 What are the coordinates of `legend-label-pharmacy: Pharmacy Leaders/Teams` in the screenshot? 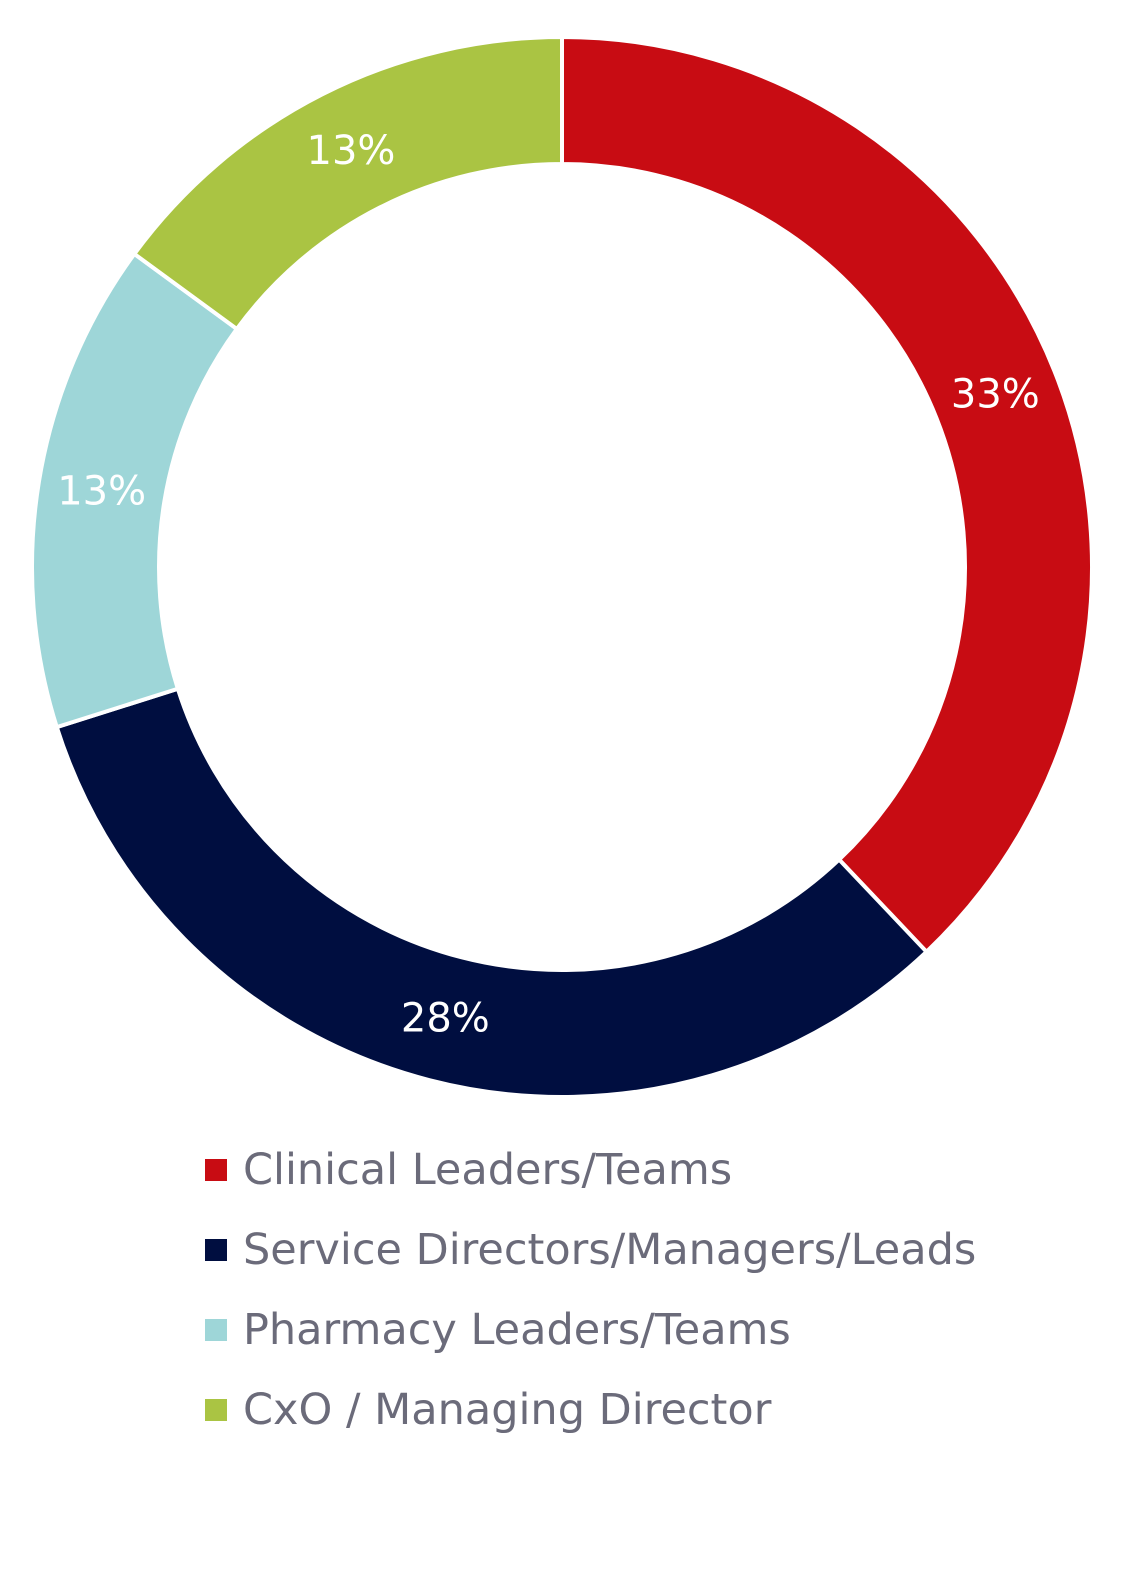 It's located at (517, 1330).